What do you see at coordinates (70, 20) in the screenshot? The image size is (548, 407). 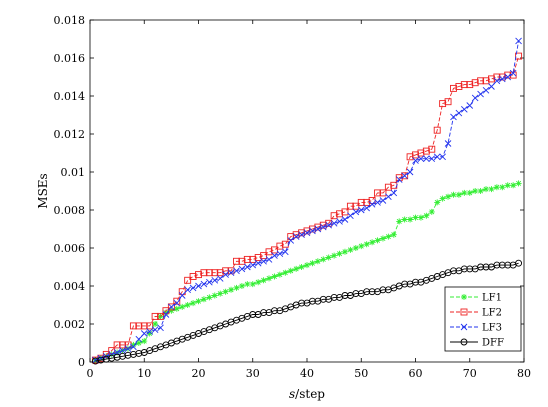 I see `y-tick-label: 0.018` at bounding box center [70, 20].